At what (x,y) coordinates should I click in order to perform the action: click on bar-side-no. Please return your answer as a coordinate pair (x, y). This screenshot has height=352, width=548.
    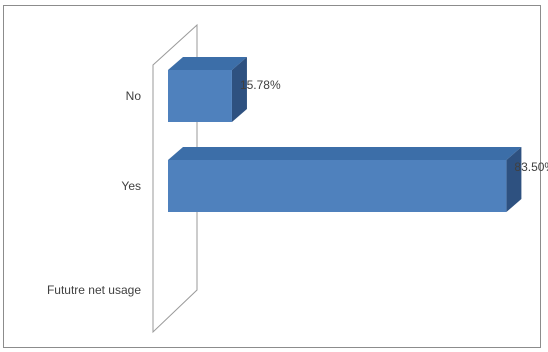
    Looking at the image, I should click on (239, 89).